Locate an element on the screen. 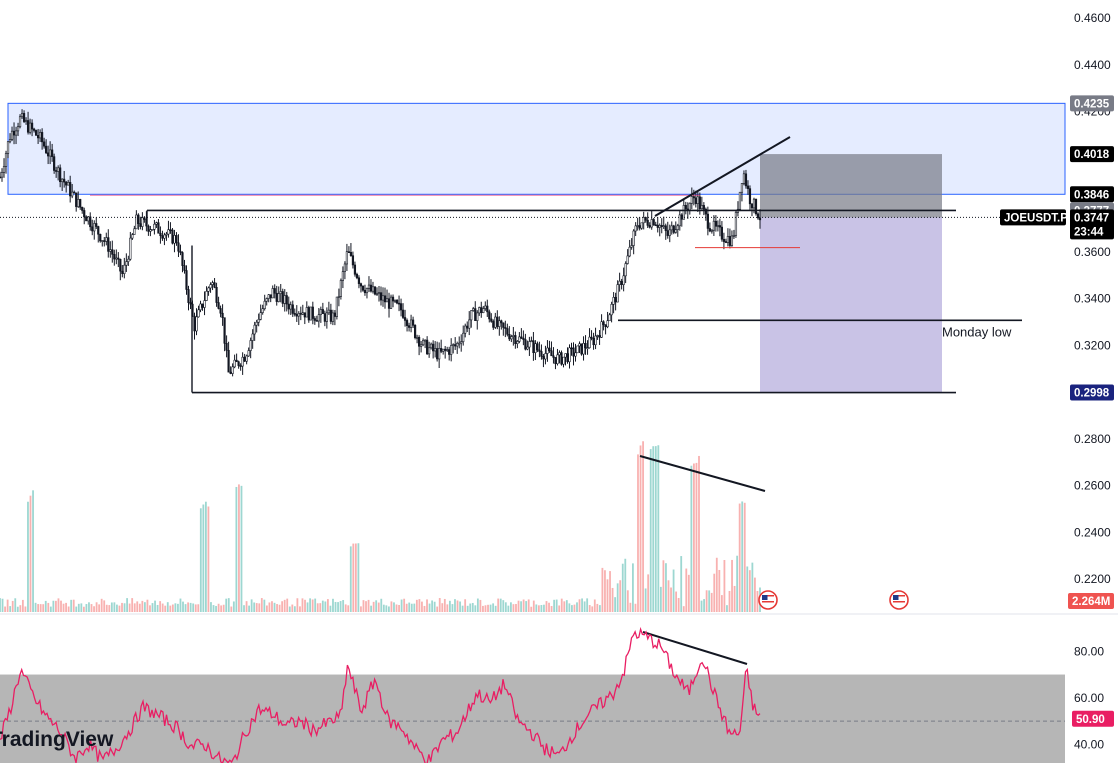  rsi-line is located at coordinates (380, 694).